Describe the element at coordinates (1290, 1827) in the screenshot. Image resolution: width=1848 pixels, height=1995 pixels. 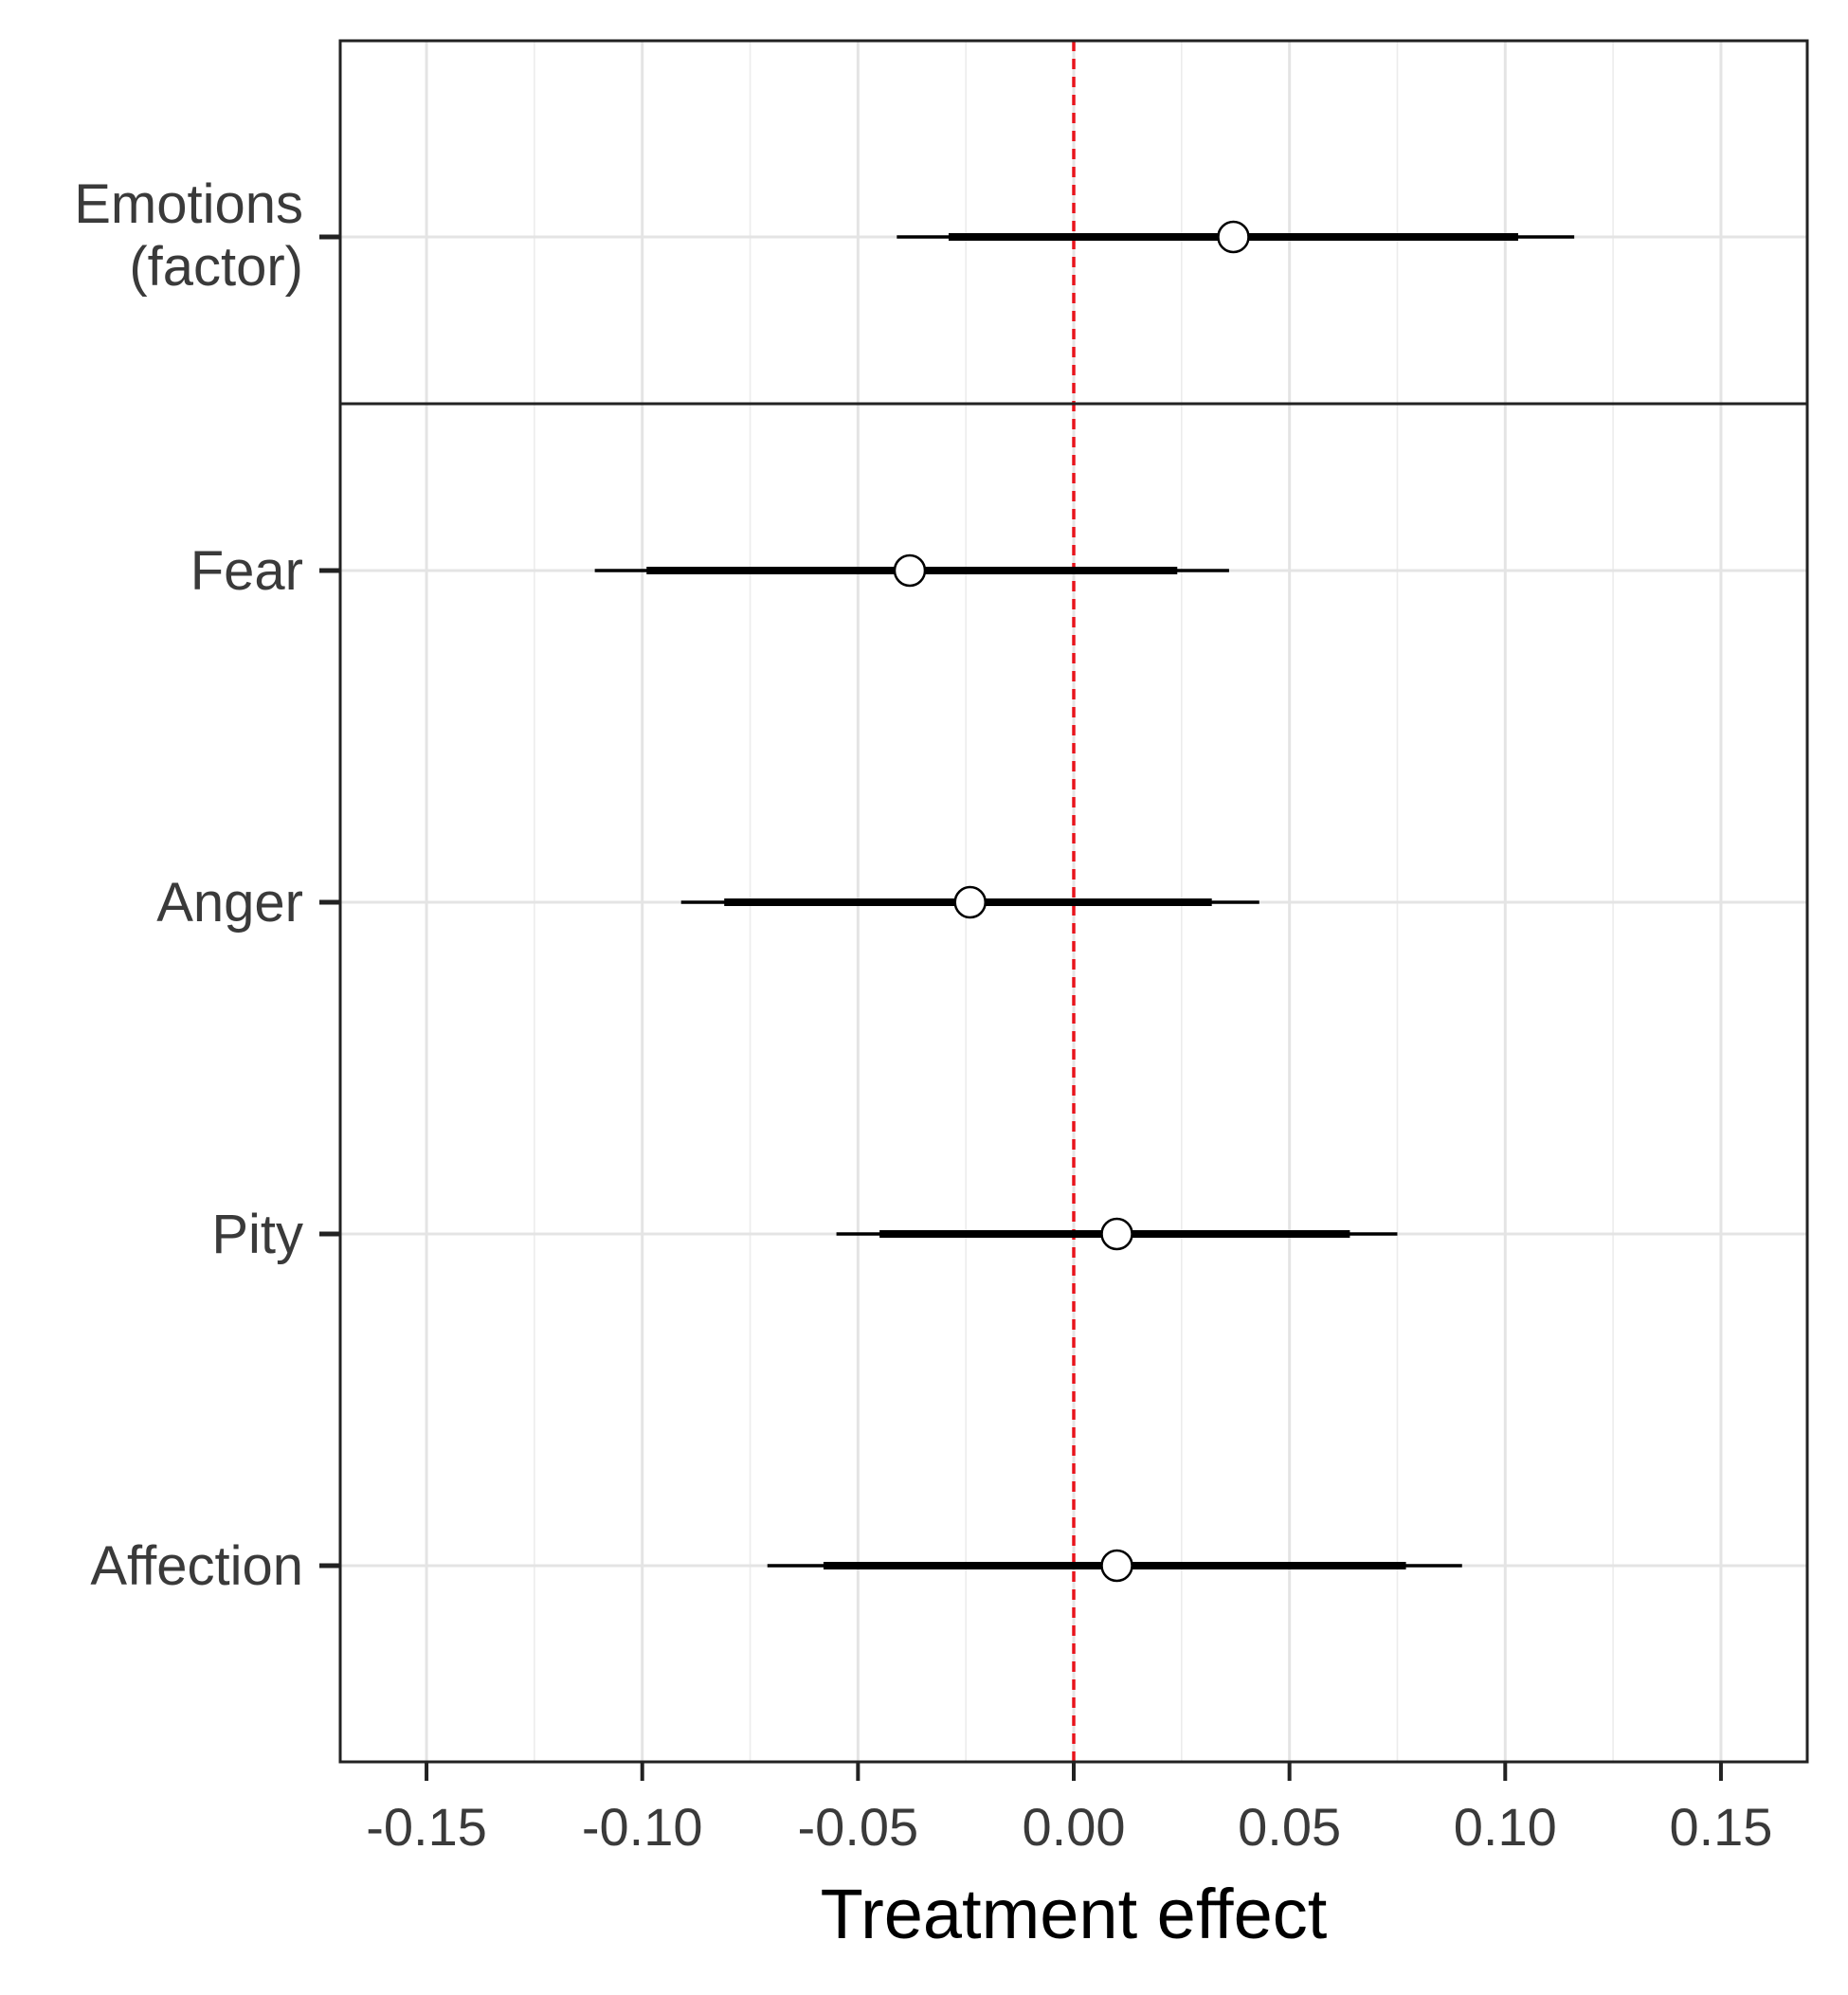
I see `xtick-label: 0.05` at that location.